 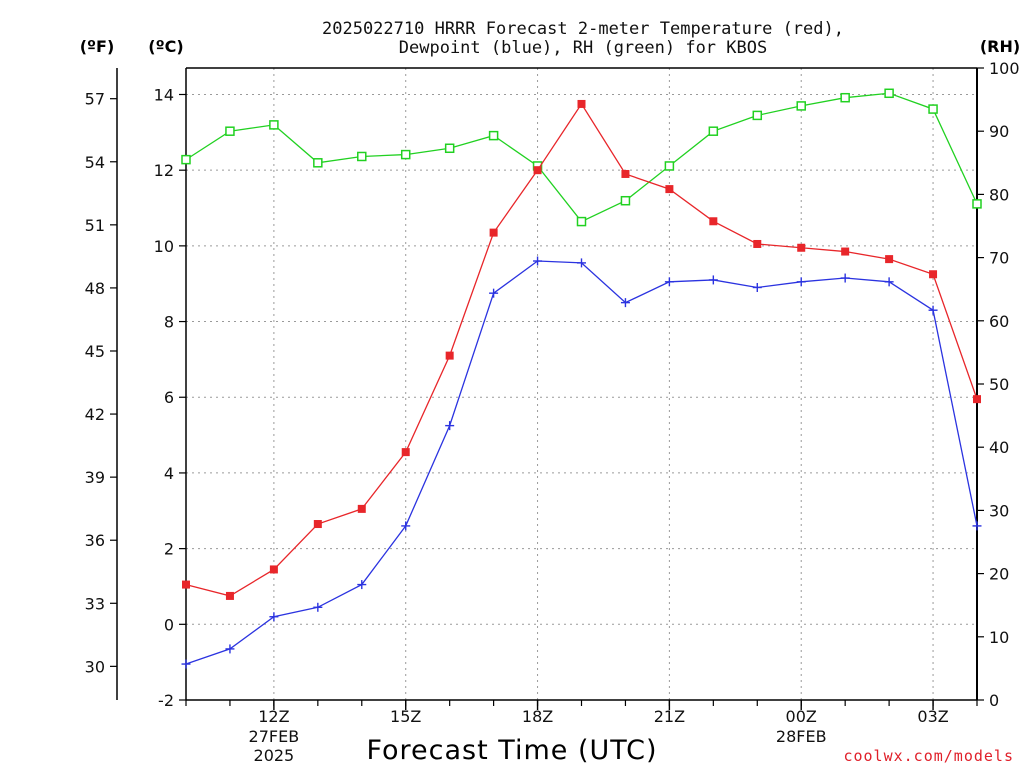 I want to click on fahrenheit-tick-label: 42, so click(x=95, y=414).